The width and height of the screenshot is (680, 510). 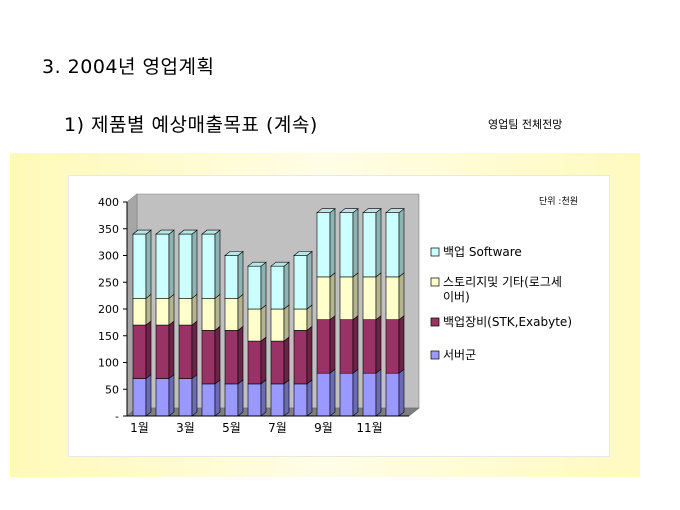 I want to click on y-tick-label: 350, so click(x=108, y=229).